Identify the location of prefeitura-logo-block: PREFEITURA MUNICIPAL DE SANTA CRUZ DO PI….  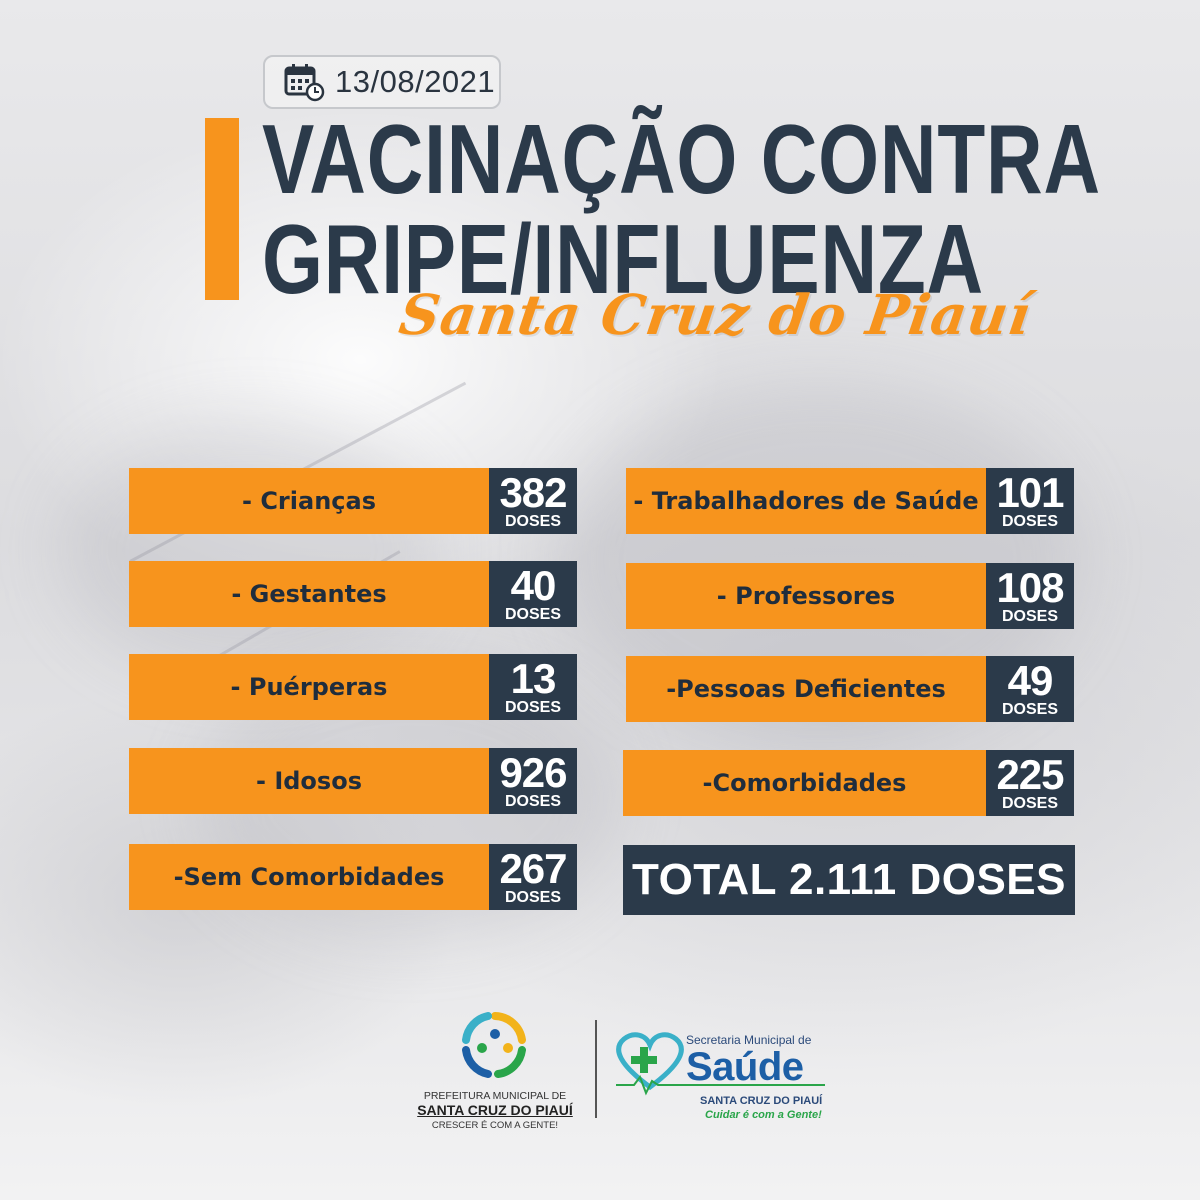
(495, 1070).